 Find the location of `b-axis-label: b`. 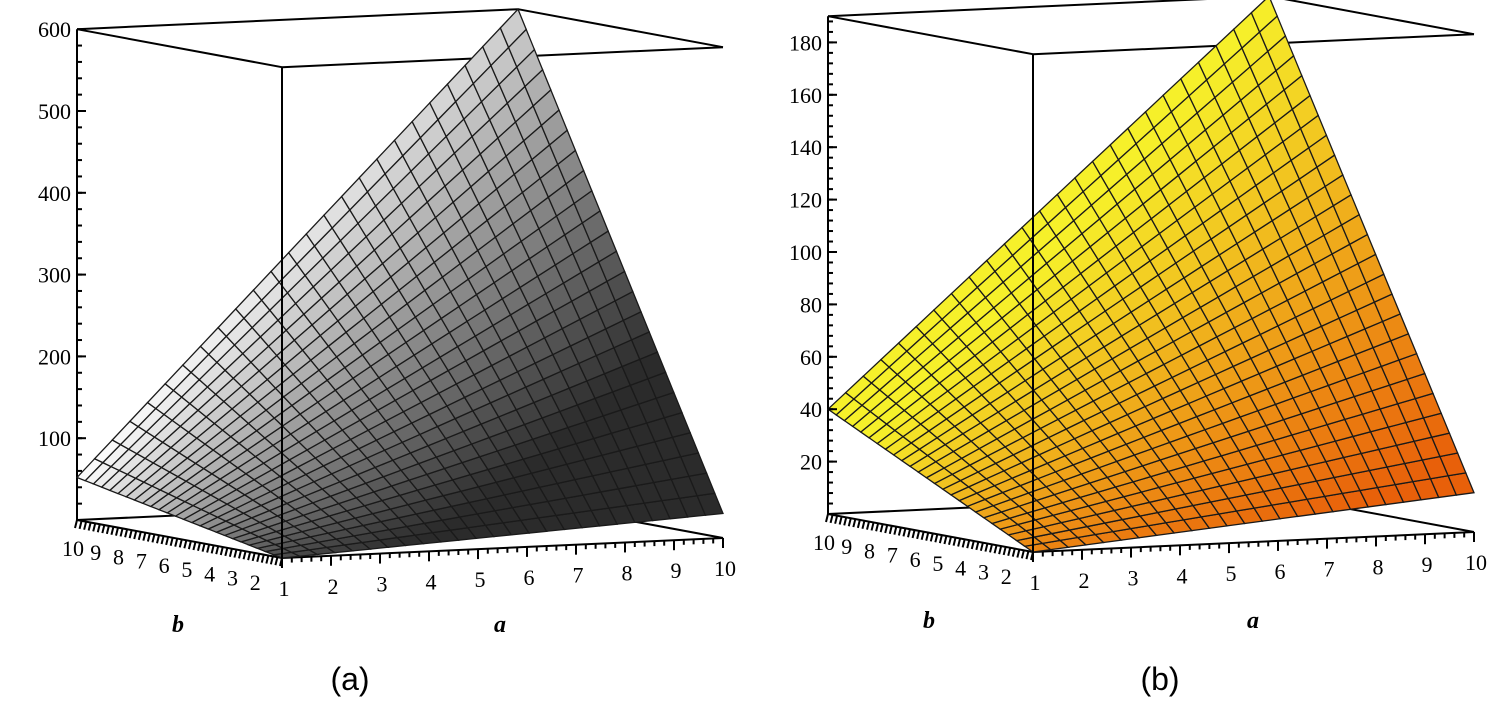

b-axis-label: b is located at coordinates (929, 621).